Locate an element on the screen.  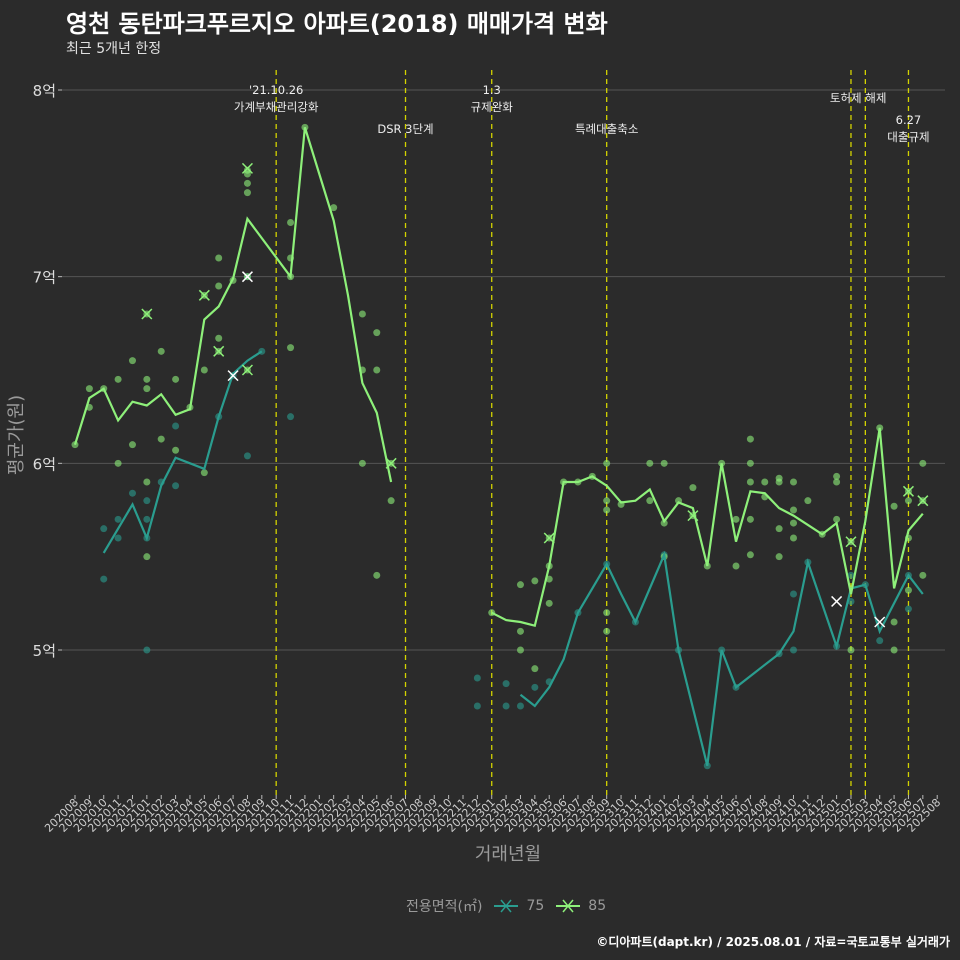
legend-label-85: 85 is located at coordinates (597, 906).